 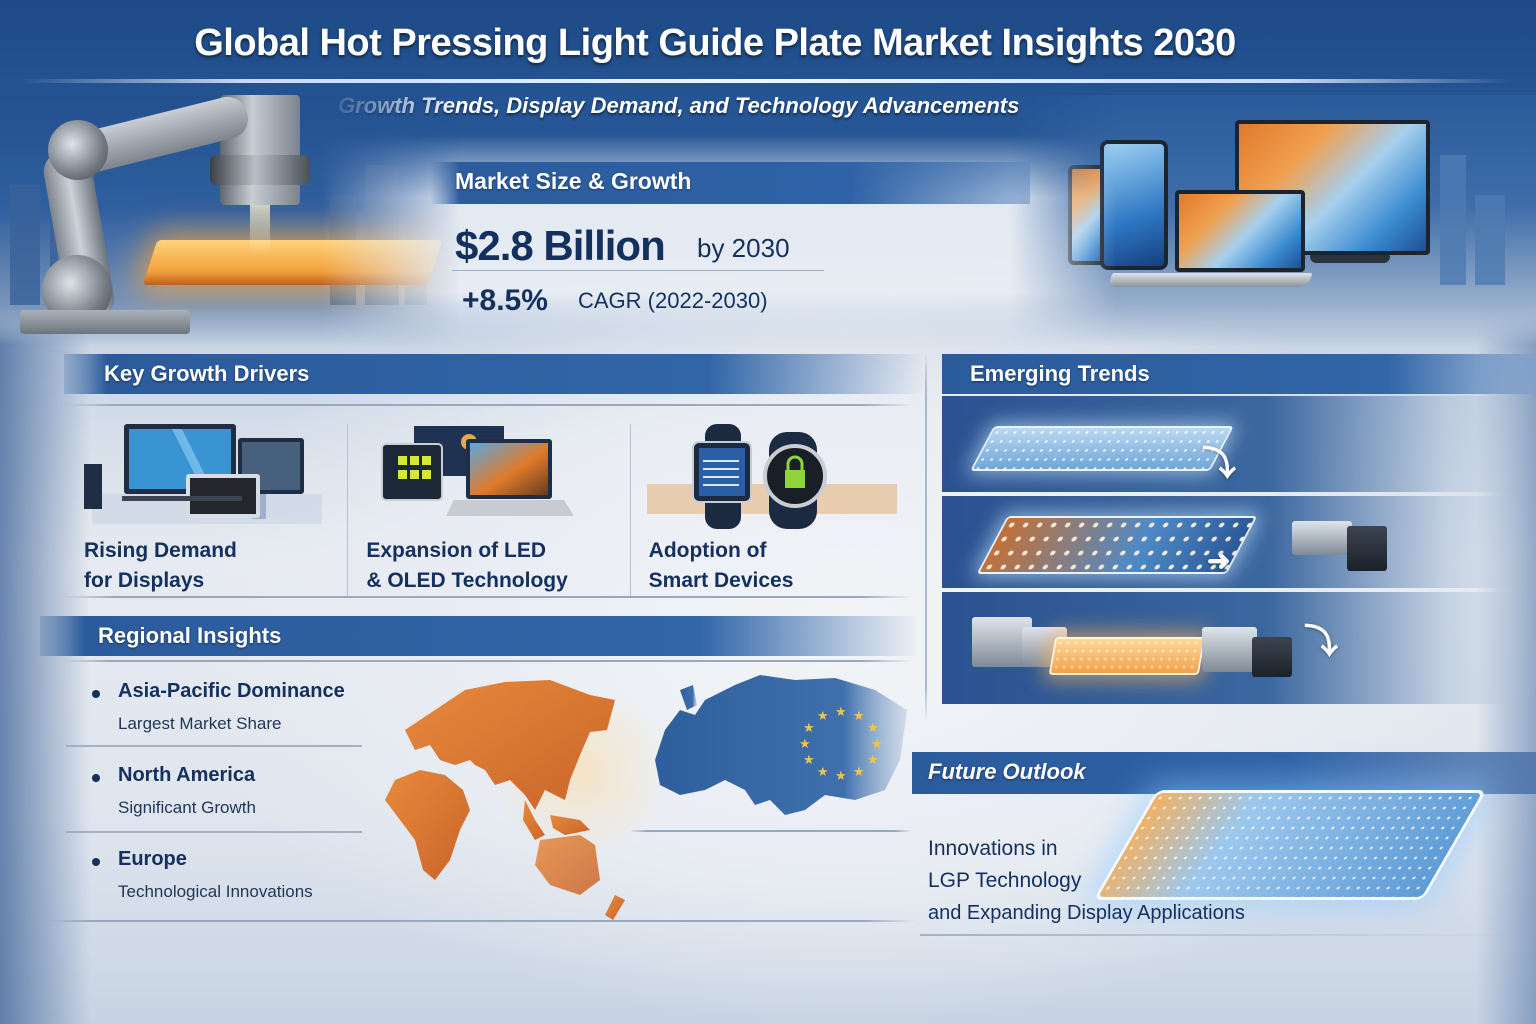 What do you see at coordinates (1134, 205) in the screenshot?
I see `smartphone-icon` at bounding box center [1134, 205].